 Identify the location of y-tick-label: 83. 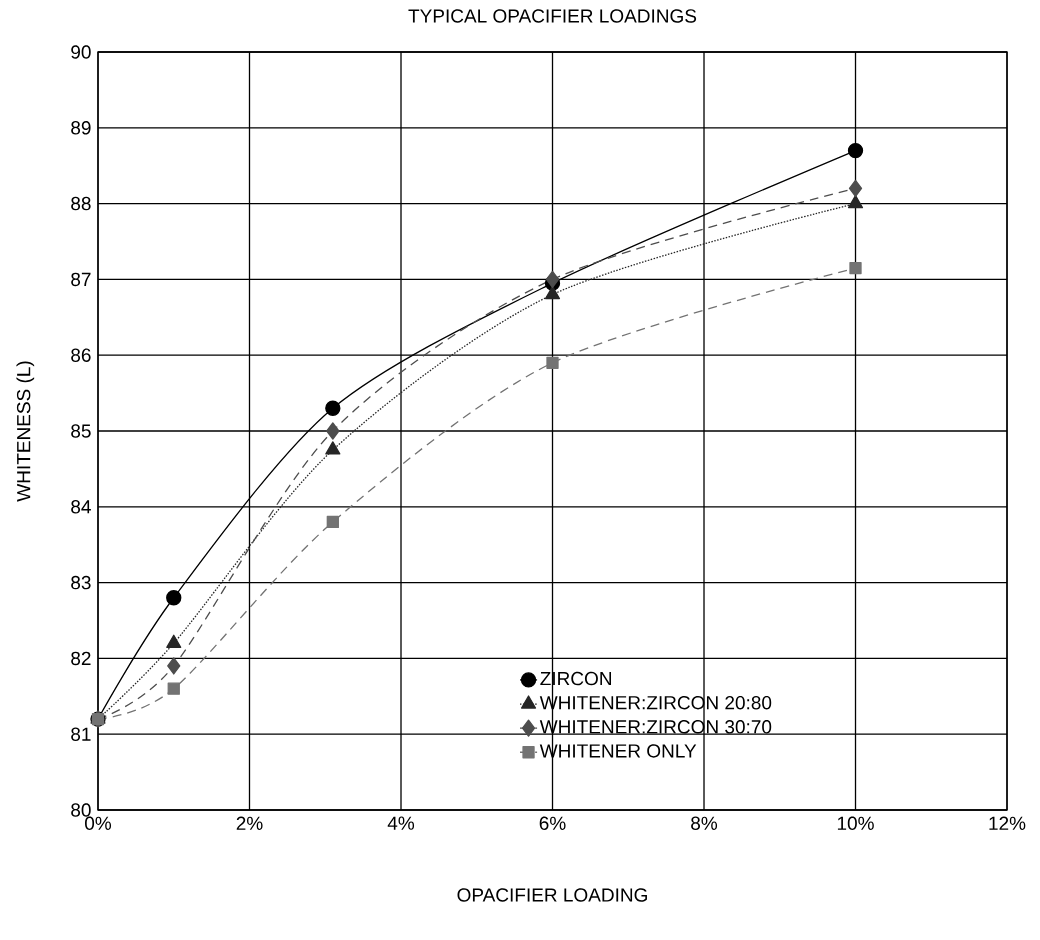
(81, 582).